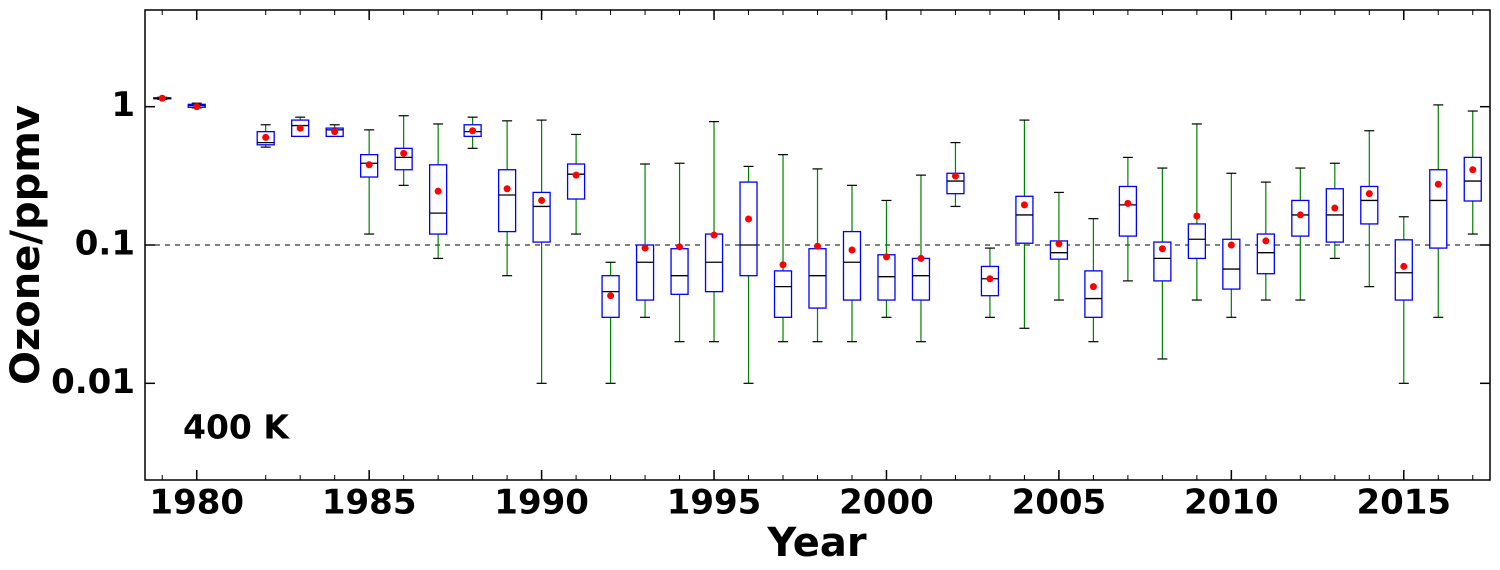  What do you see at coordinates (123, 105) in the screenshot?
I see `y-tick-label: 1` at bounding box center [123, 105].